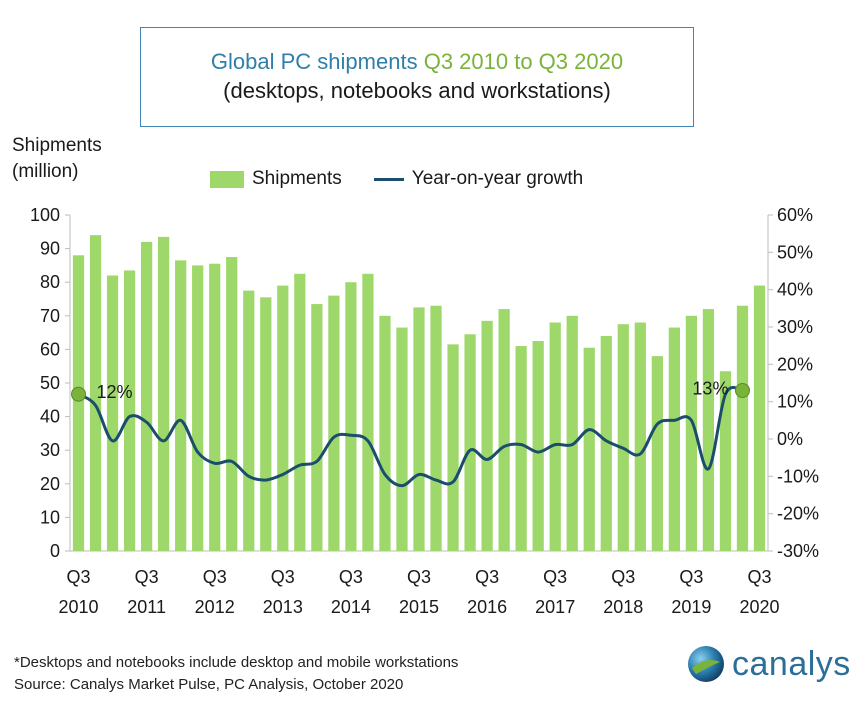 The image size is (866, 708). What do you see at coordinates (297, 178) in the screenshot?
I see `legend-label-shipments: Shipments` at bounding box center [297, 178].